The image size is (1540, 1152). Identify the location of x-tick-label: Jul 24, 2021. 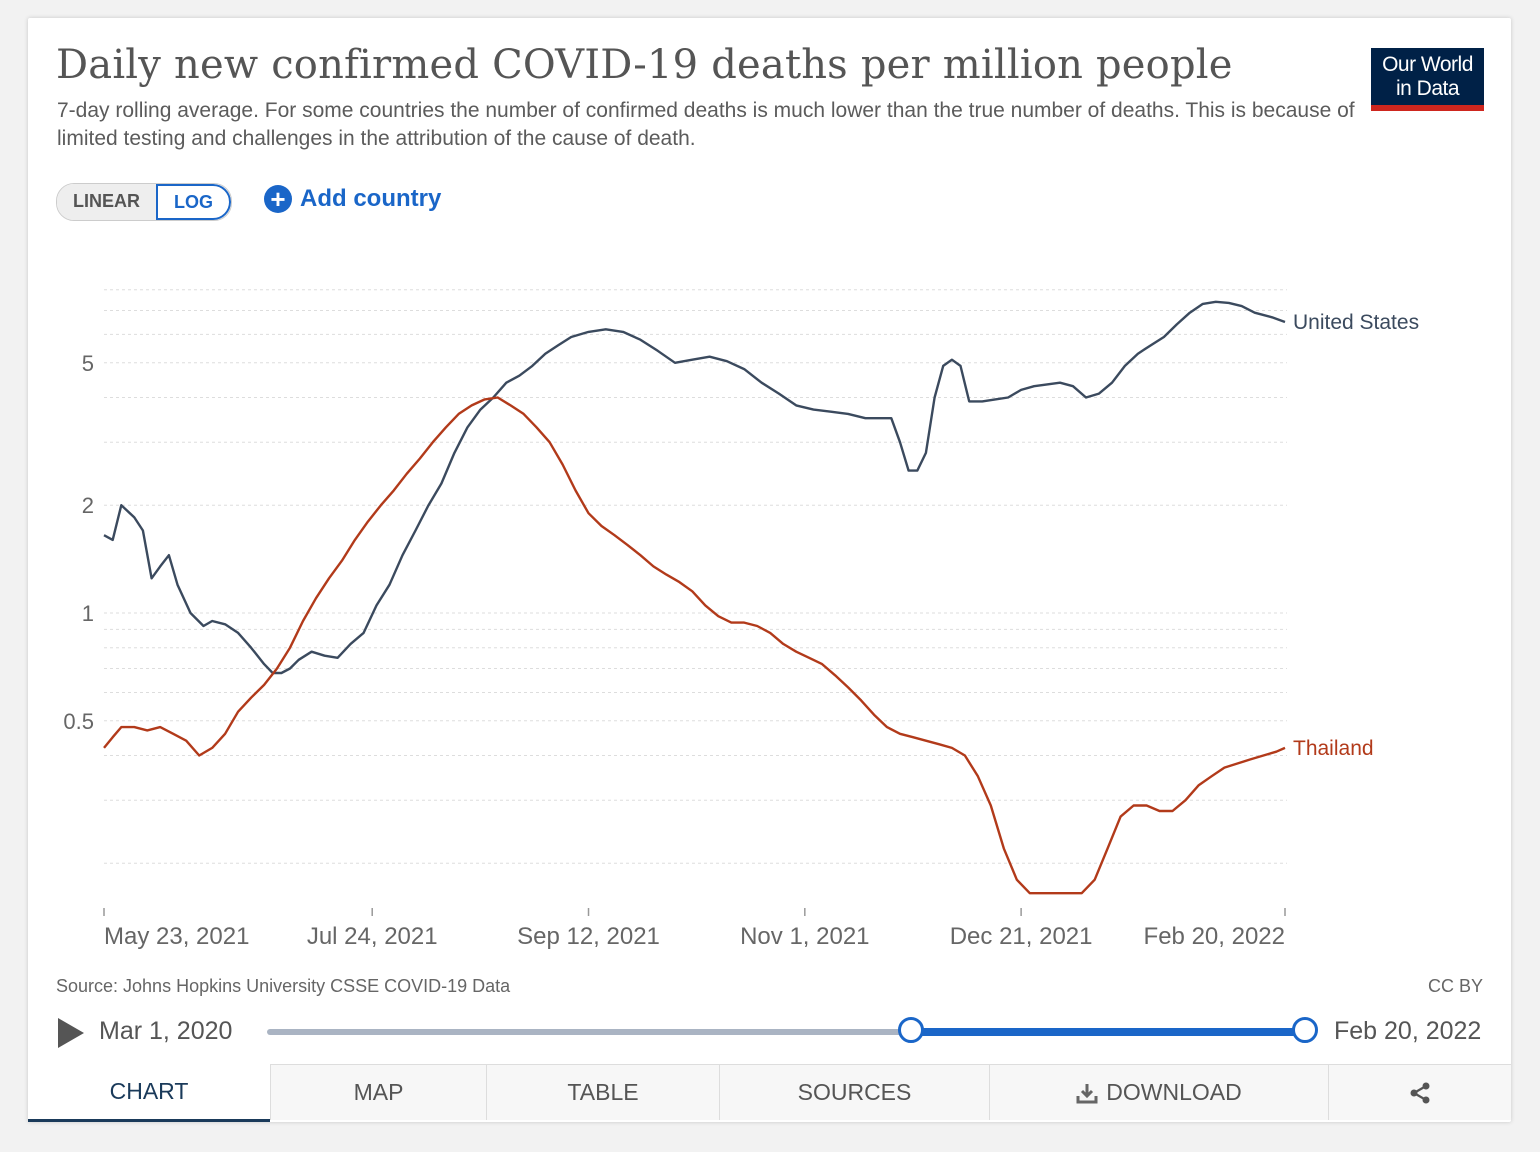
(372, 936).